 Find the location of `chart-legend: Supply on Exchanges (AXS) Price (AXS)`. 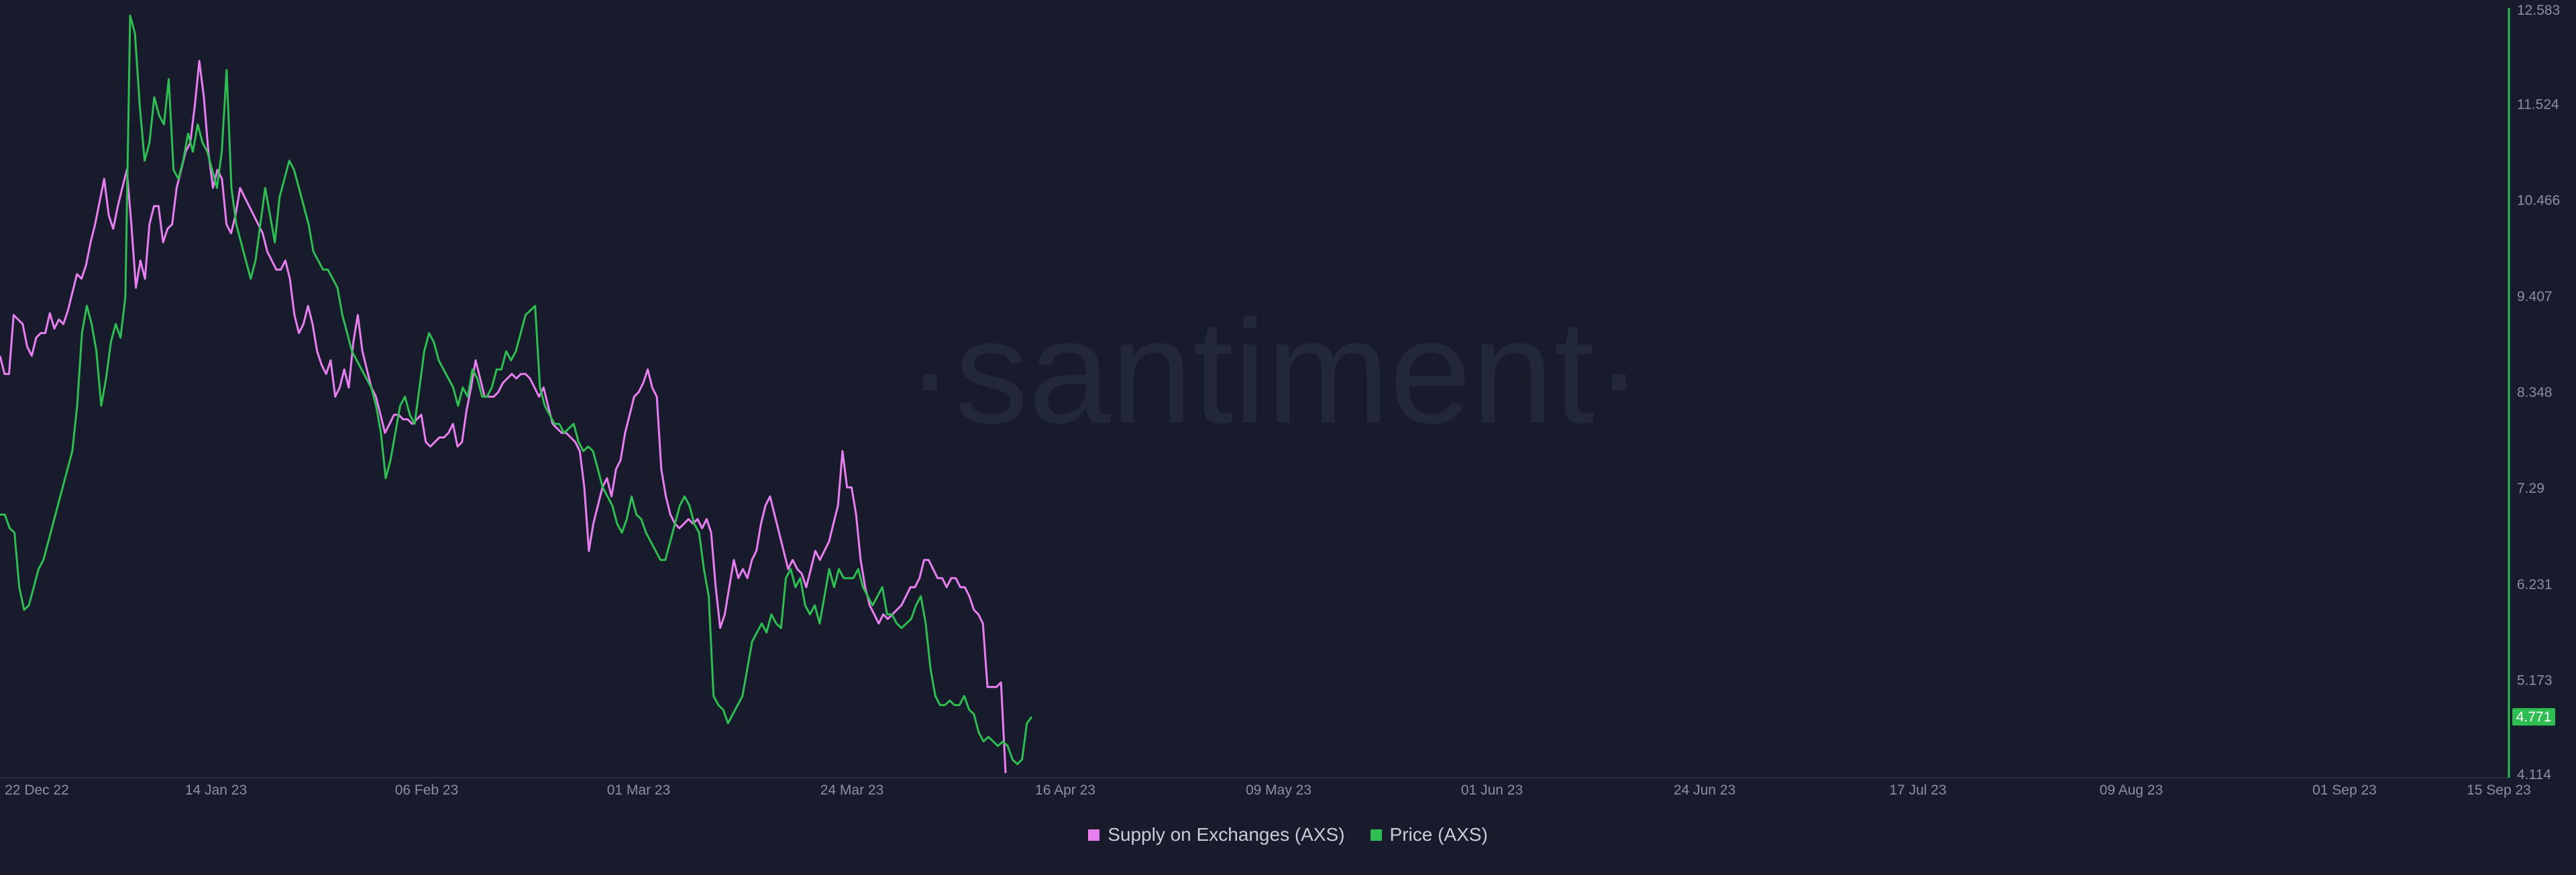

chart-legend: Supply on Exchanges (AXS) Price (AXS) is located at coordinates (1288, 834).